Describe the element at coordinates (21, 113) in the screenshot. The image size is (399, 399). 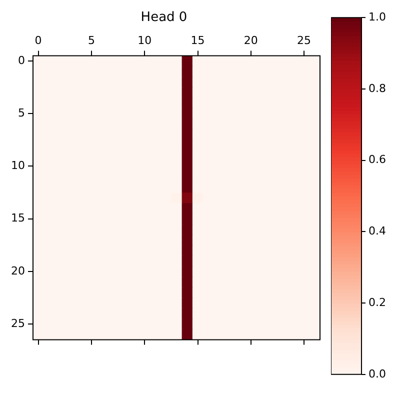
I see `y-tick-label: 5` at that location.